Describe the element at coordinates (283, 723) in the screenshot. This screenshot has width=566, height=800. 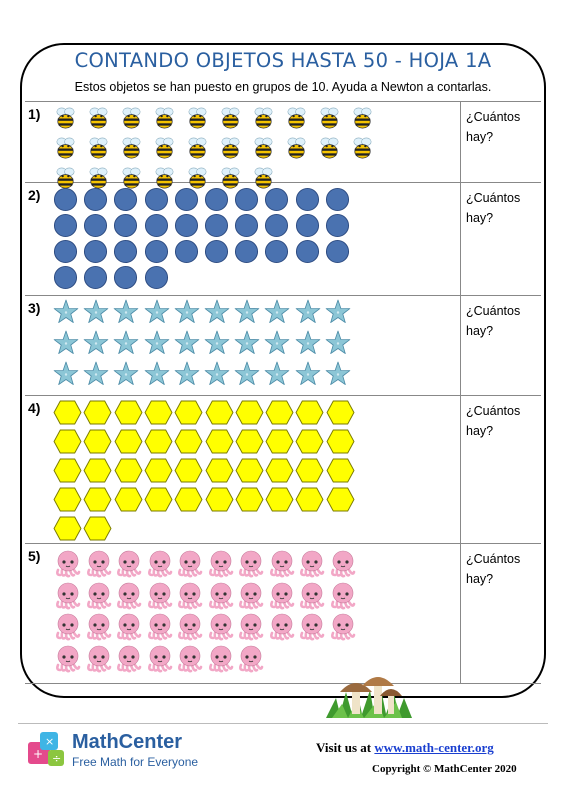
I see `footer-divider` at that location.